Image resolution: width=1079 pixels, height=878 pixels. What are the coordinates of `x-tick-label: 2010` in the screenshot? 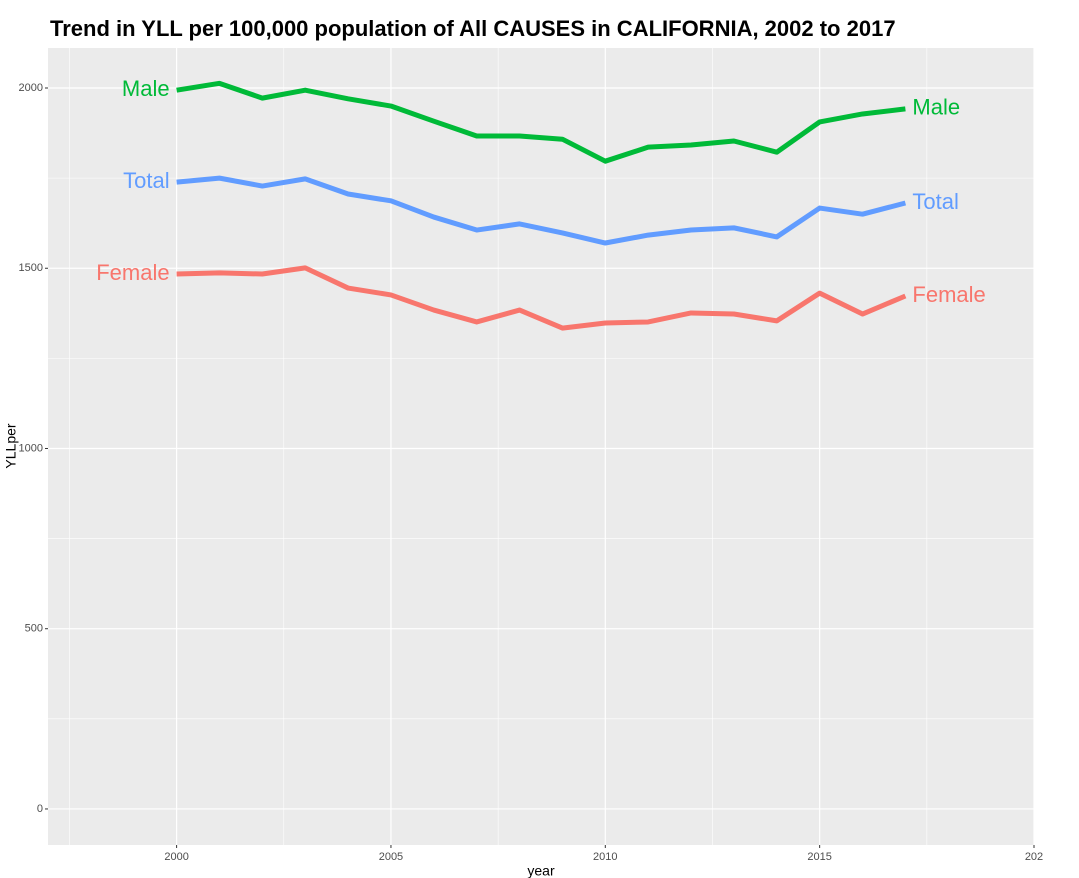 It's located at (605, 857).